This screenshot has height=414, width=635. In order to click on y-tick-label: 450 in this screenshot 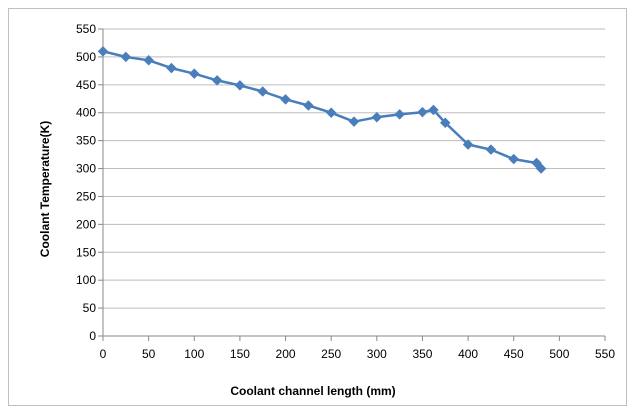, I will do `click(86, 85)`.